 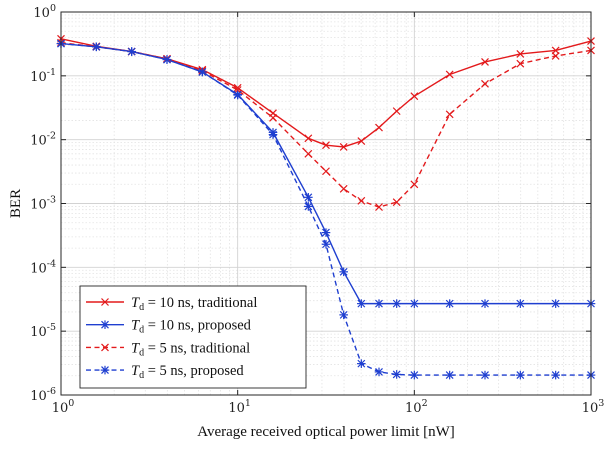 What do you see at coordinates (63, 407) in the screenshot?
I see `x-tick-label: 10⁰` at bounding box center [63, 407].